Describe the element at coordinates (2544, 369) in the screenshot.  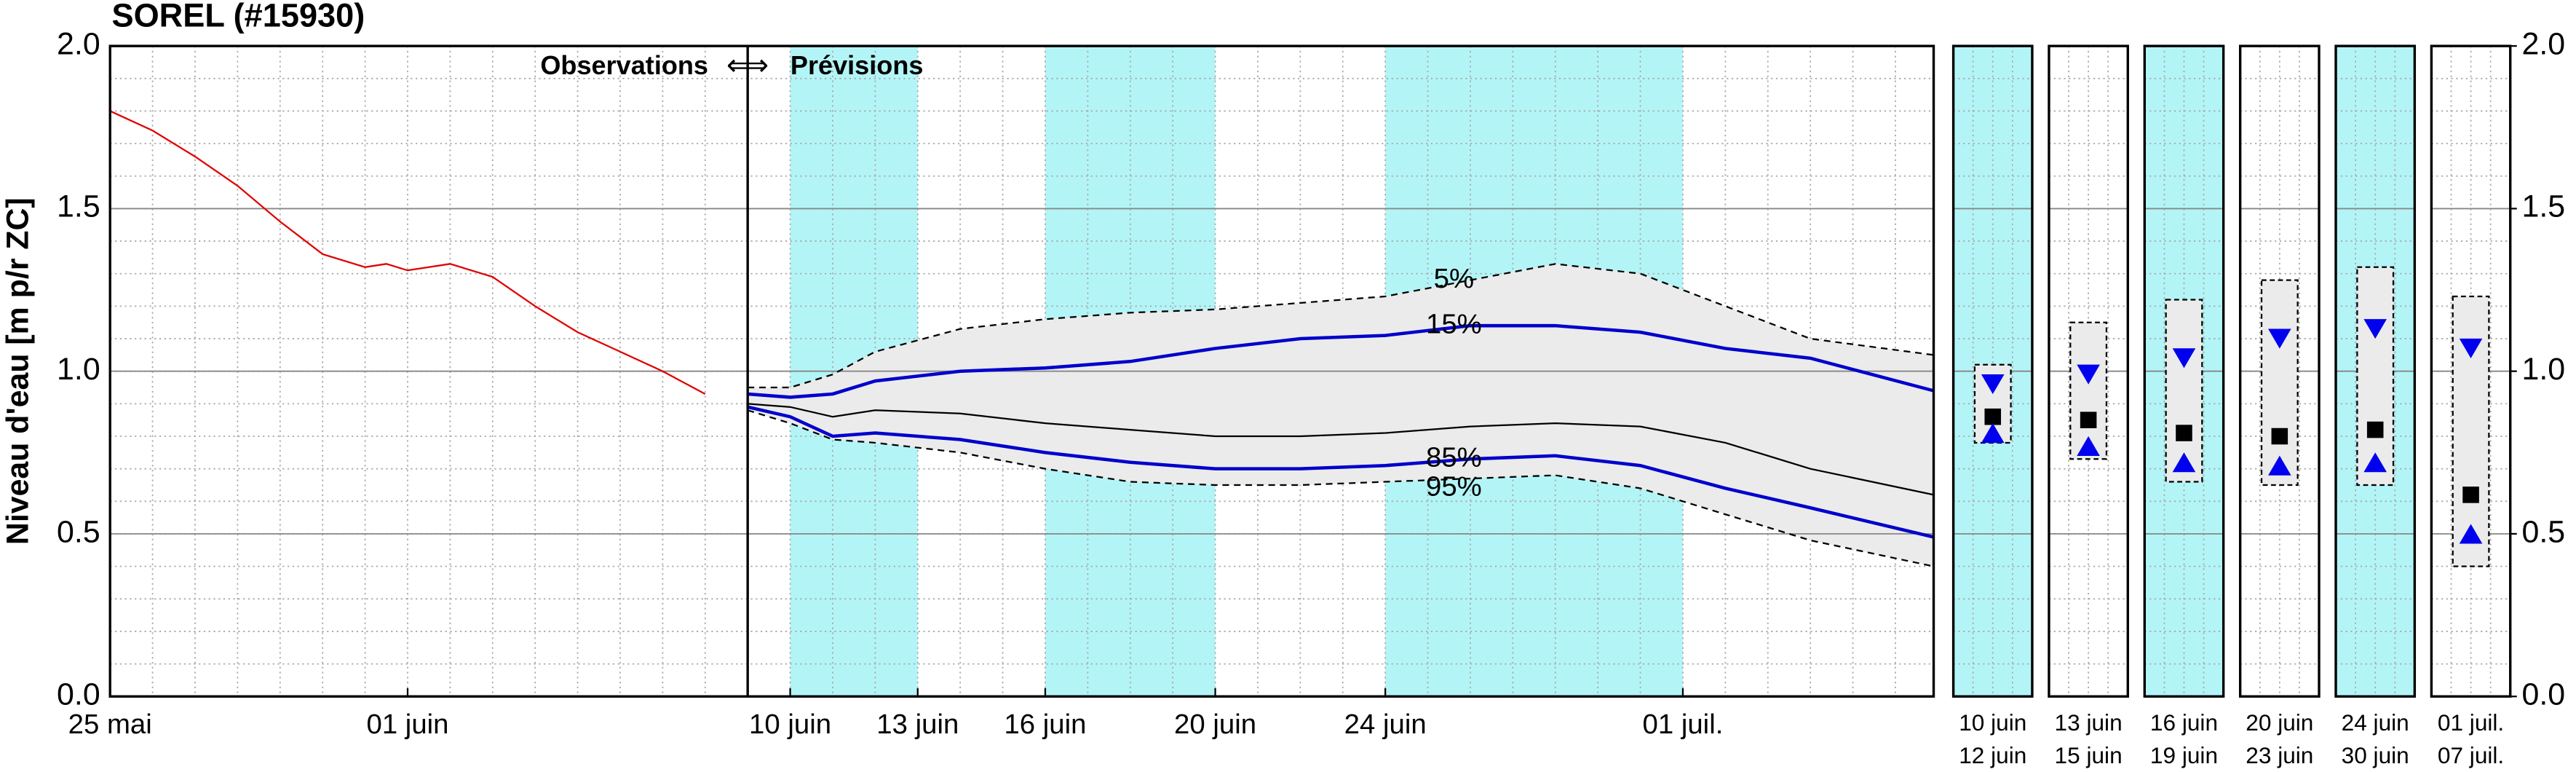
I see `y2-tick-label: 1.0` at that location.